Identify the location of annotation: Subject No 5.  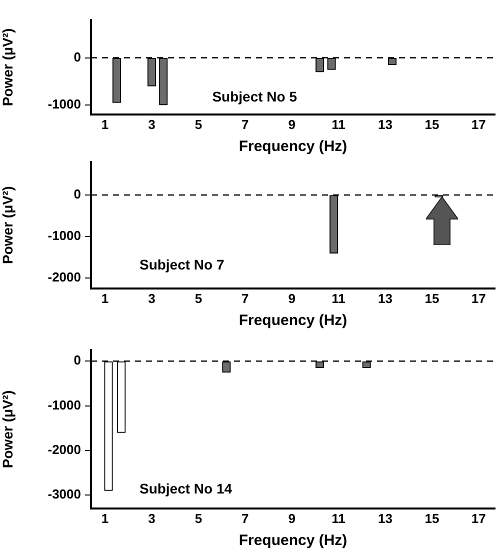
(255, 96).